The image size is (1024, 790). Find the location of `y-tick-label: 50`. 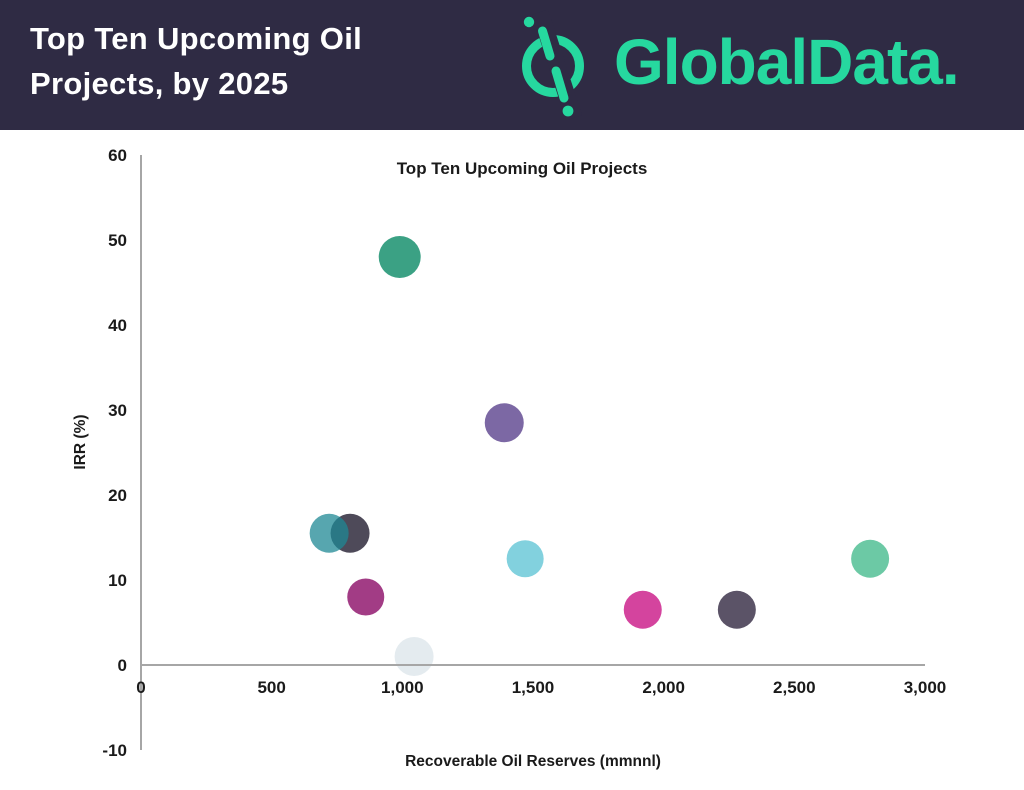

y-tick-label: 50 is located at coordinates (117, 240).